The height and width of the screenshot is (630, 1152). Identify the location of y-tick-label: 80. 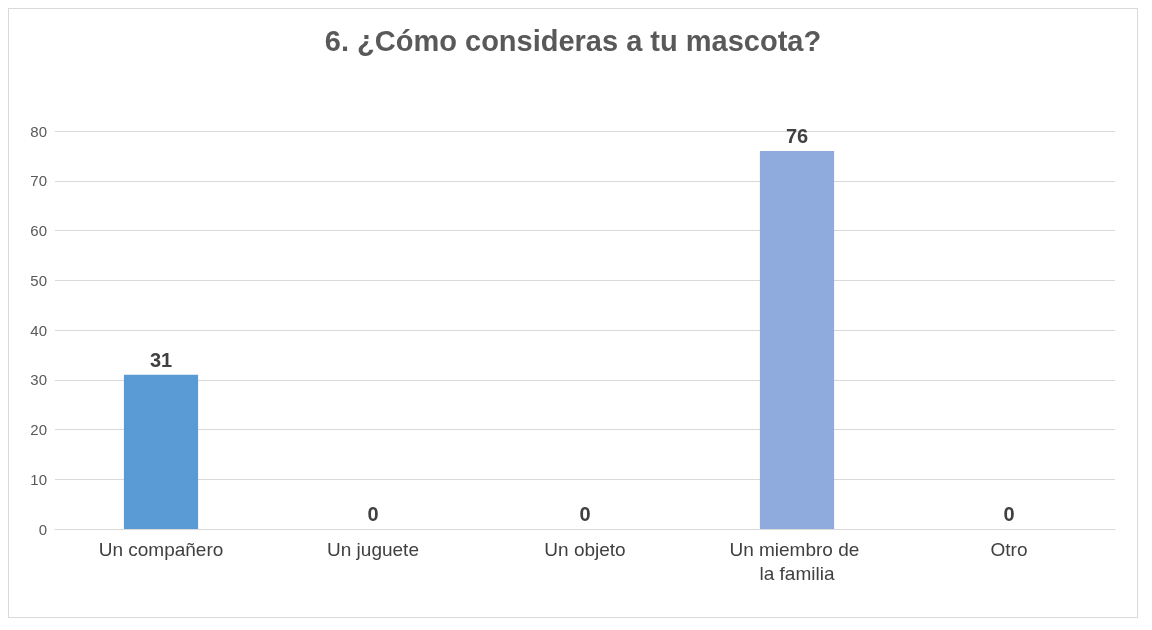
(38, 131).